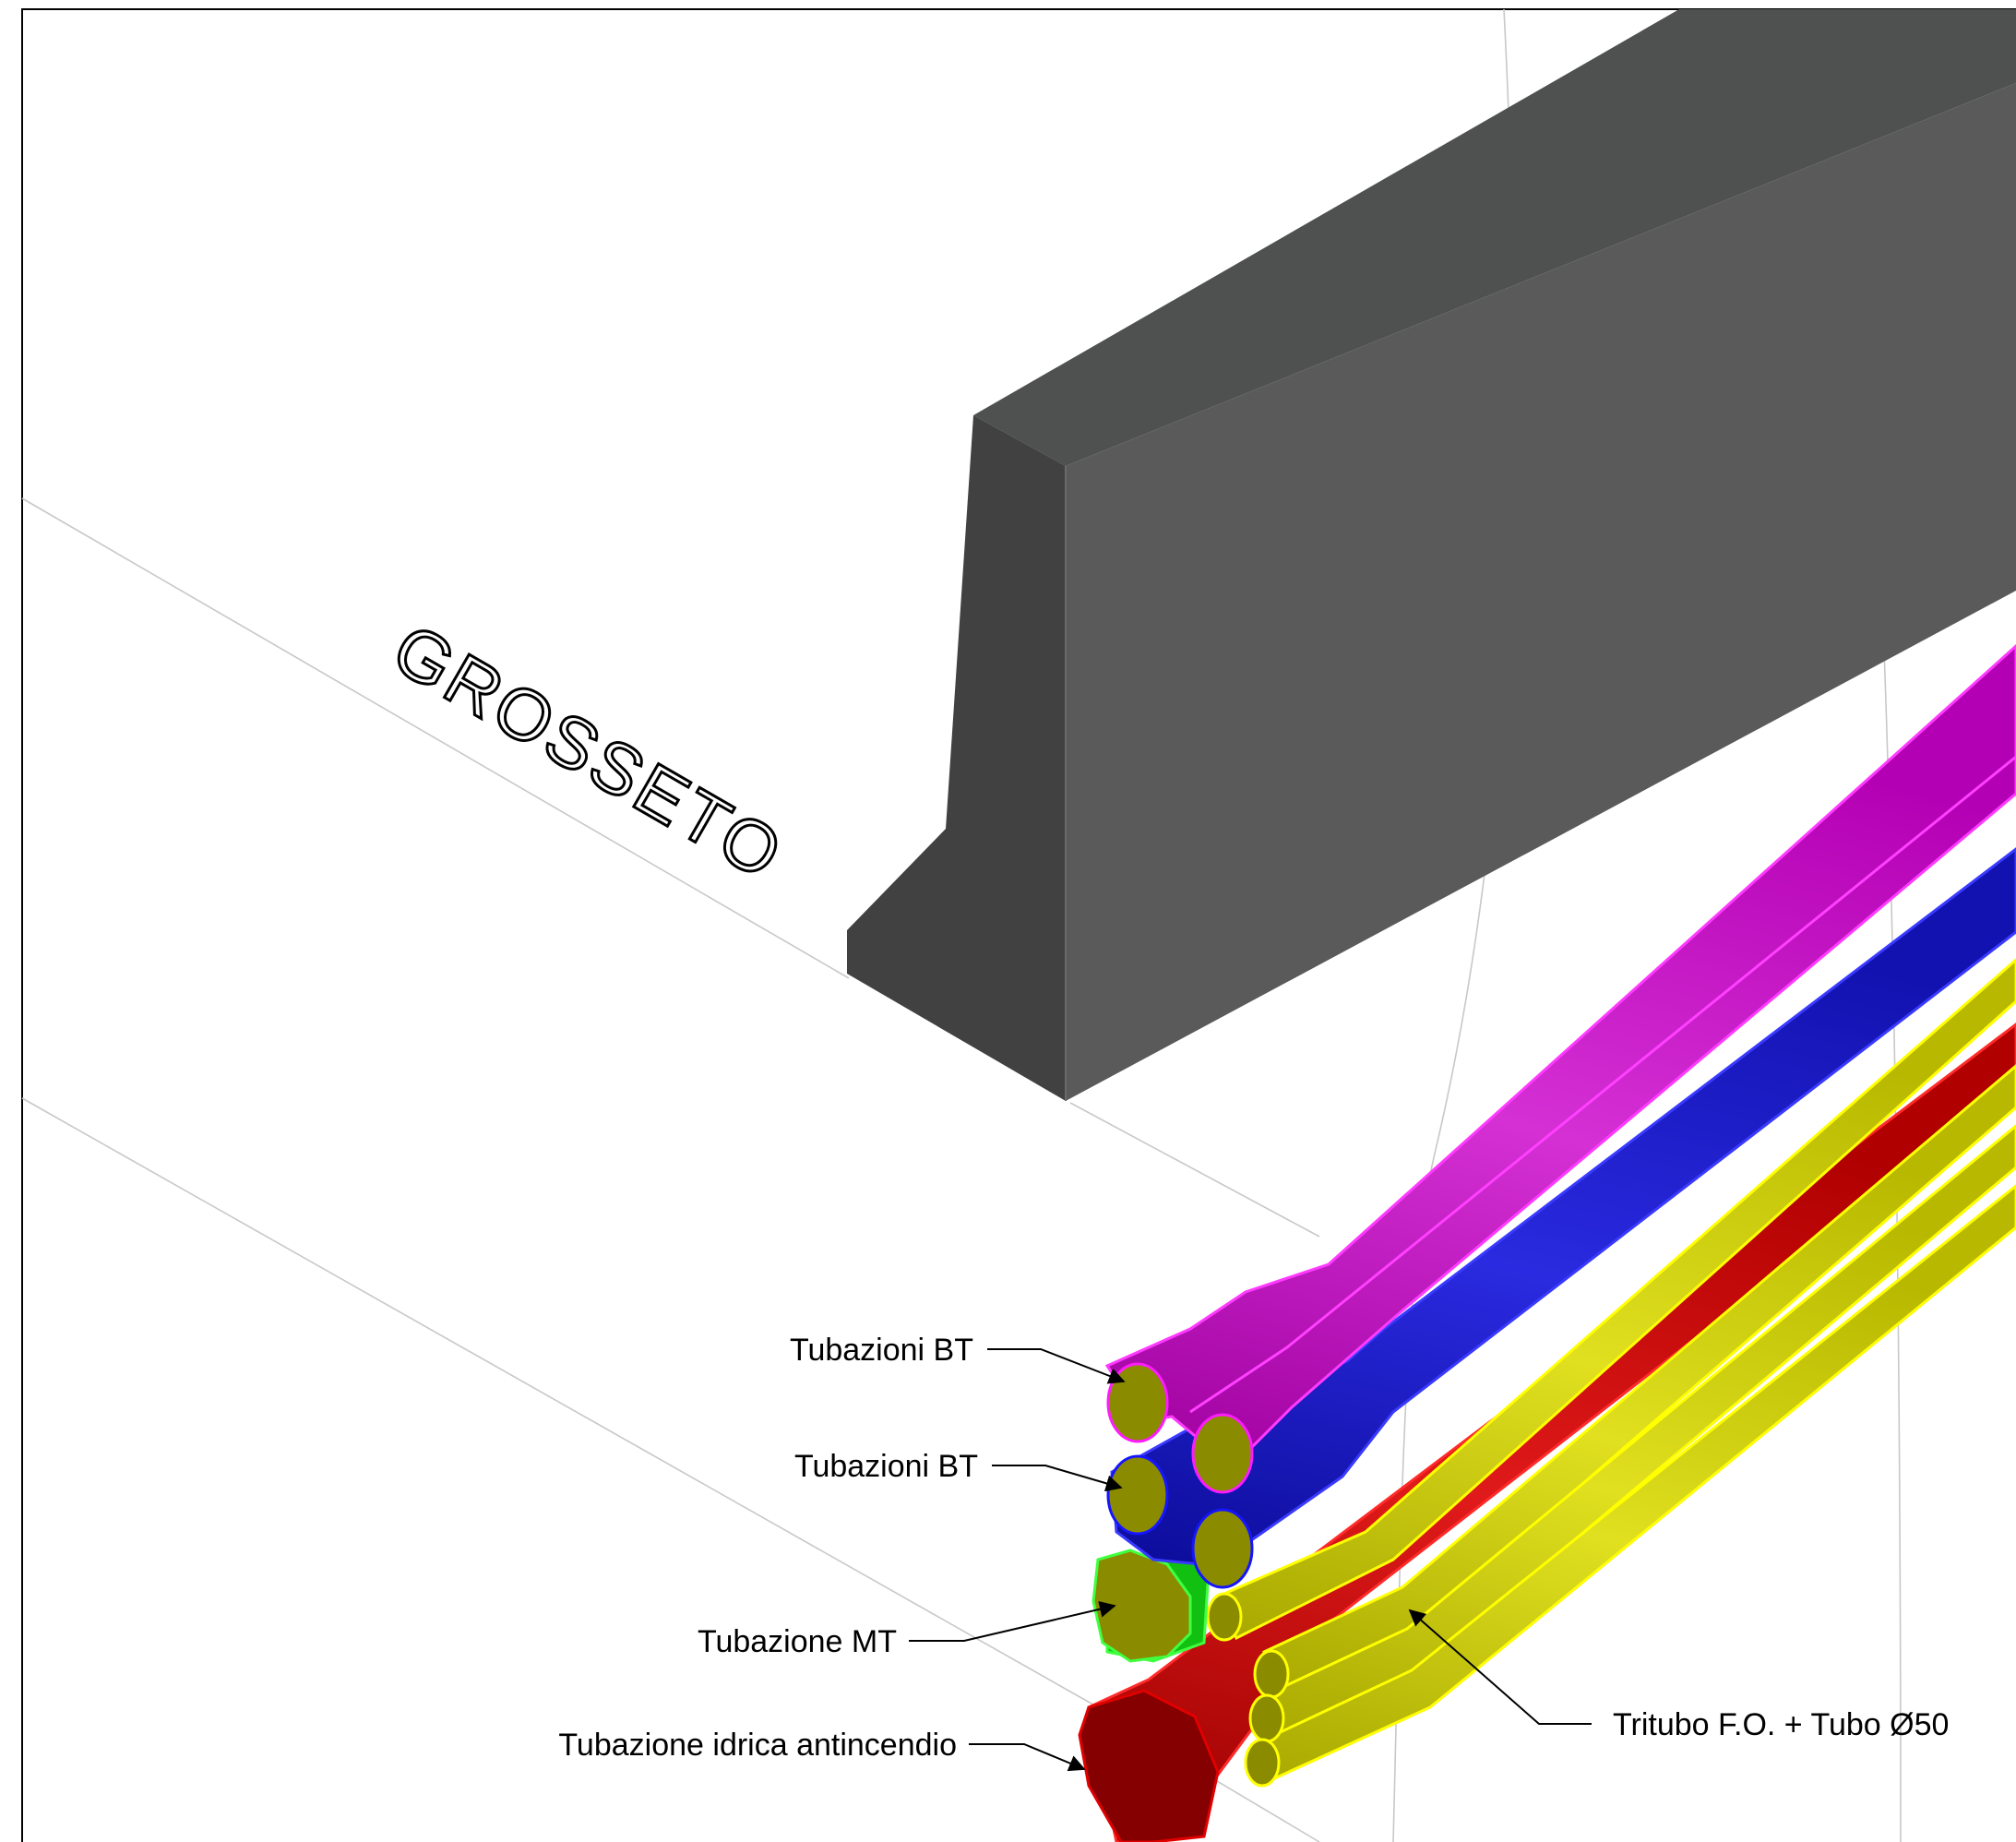 The image size is (2016, 1842). I want to click on label-bt-upper: Tubazioni BT, so click(882, 1350).